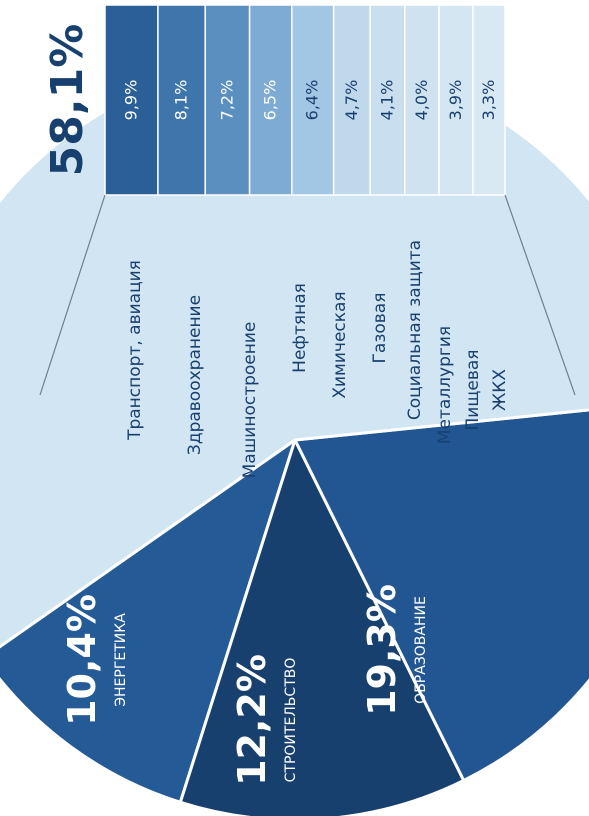 This screenshot has height=816, width=589. I want to click on breakdown-category-label-2: Машиностроение, so click(250, 400).